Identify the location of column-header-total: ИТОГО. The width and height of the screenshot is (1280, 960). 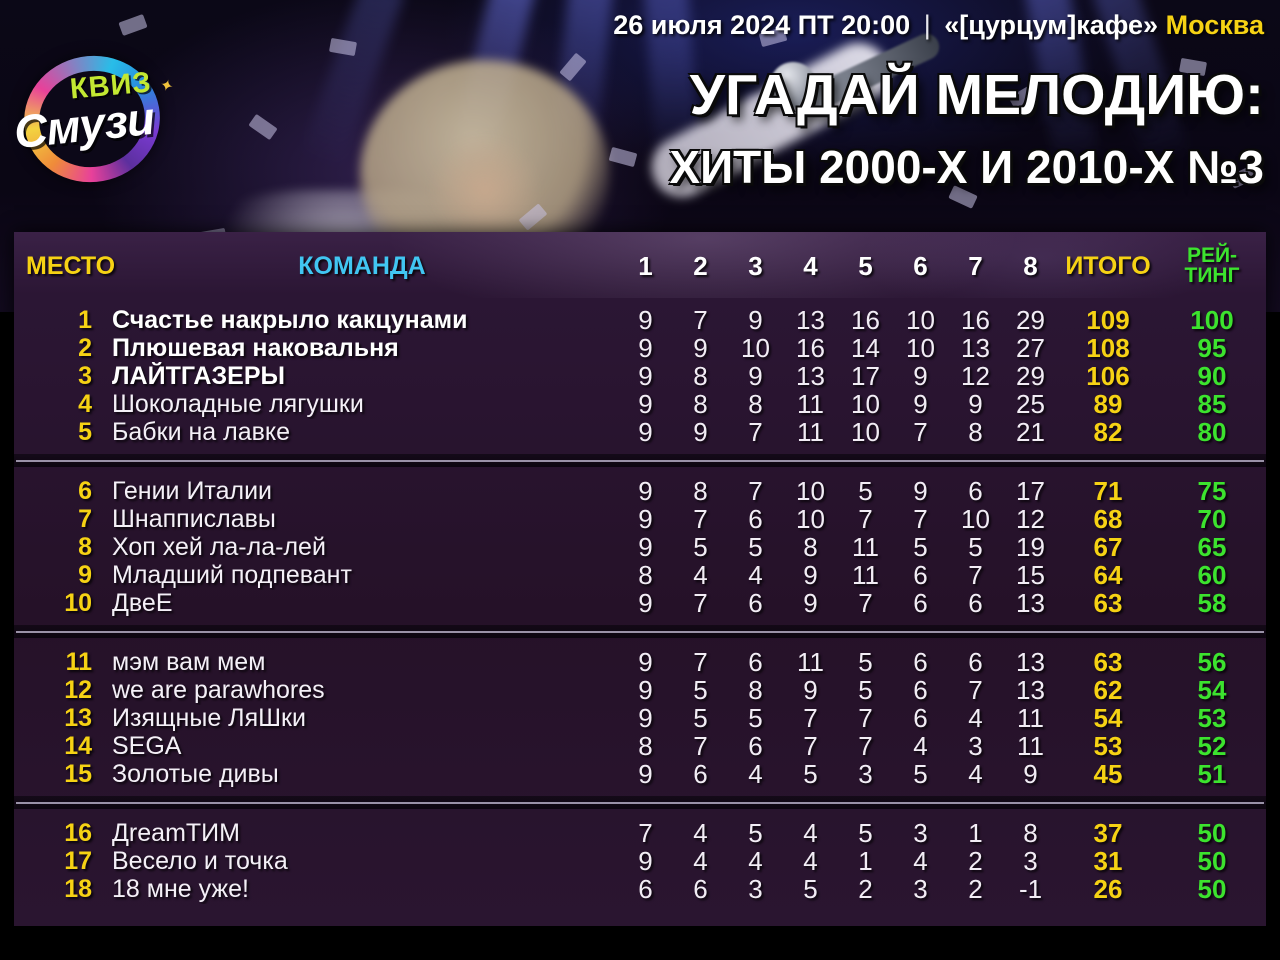
(1108, 265).